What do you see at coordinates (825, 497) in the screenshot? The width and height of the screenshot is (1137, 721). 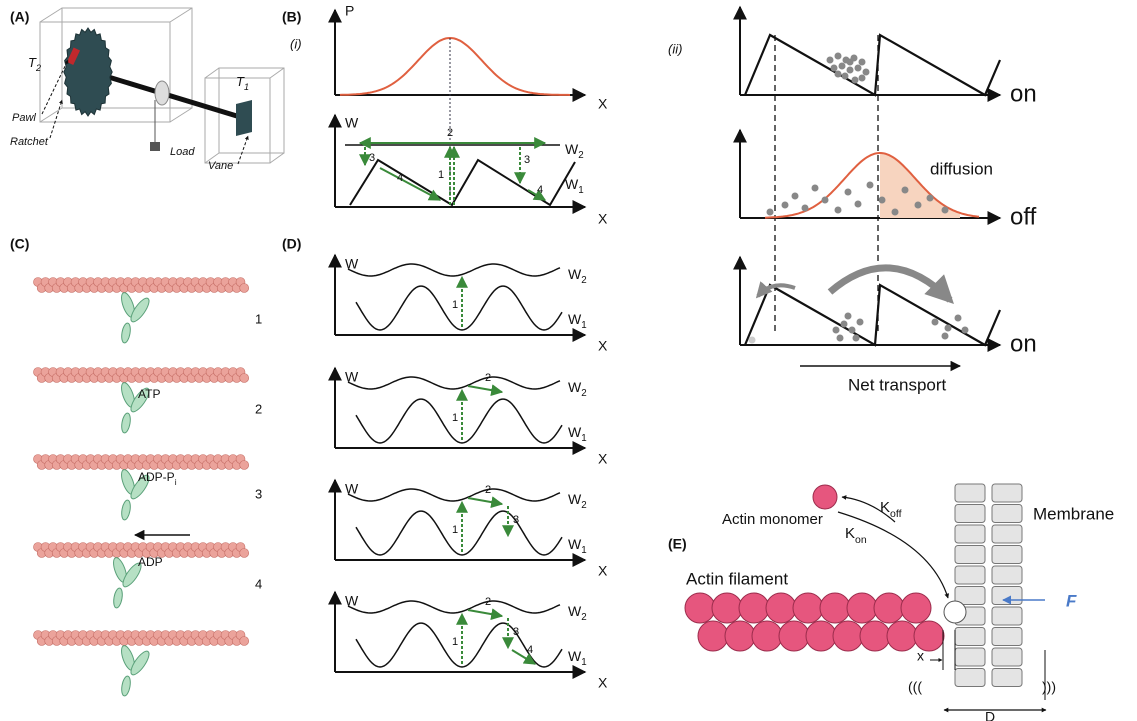 I see `actin-monomer` at bounding box center [825, 497].